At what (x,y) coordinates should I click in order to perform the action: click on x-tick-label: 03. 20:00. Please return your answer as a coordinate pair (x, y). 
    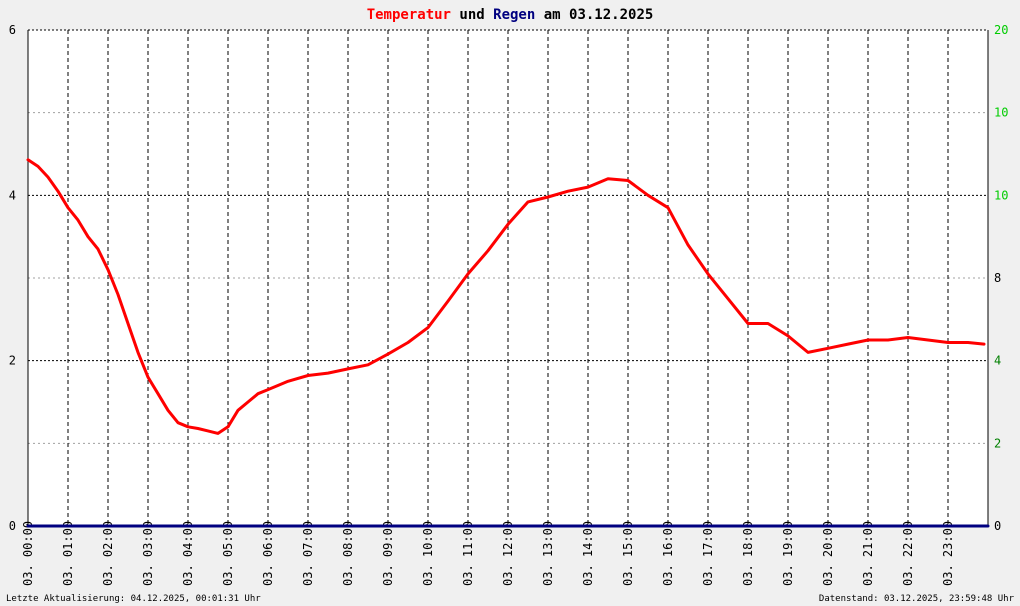
    Looking at the image, I should click on (828, 553).